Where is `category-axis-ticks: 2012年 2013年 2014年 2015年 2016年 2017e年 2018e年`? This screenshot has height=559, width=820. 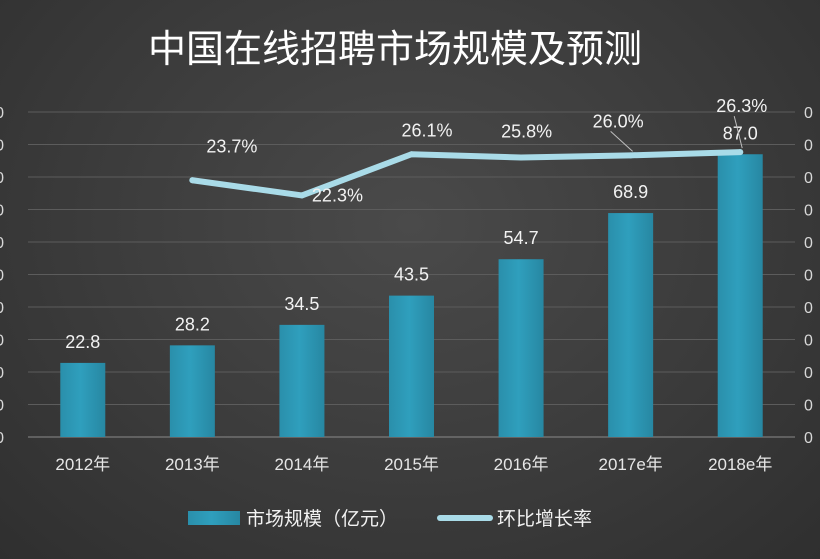
category-axis-ticks: 2012年 2013年 2014年 2015年 2016年 2017e年 2018e年 is located at coordinates (413, 464).